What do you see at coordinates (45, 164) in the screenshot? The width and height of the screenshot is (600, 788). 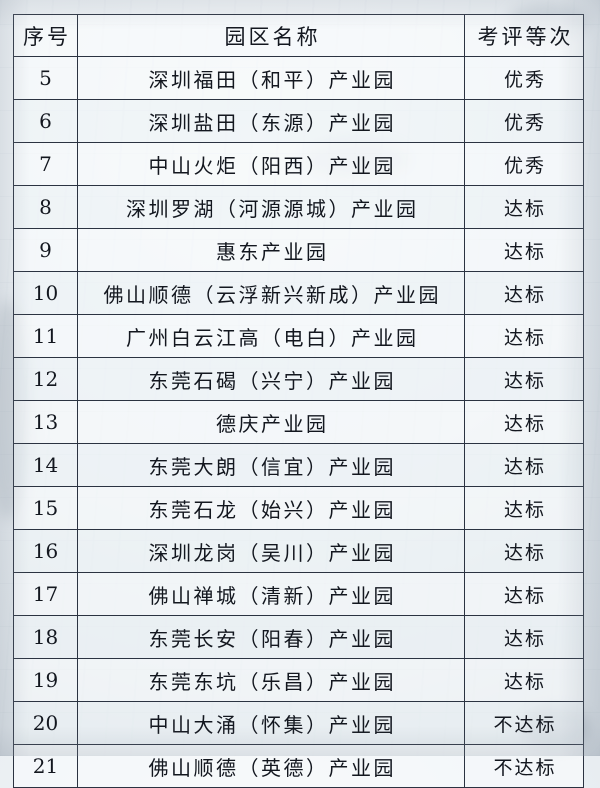 I see `cell-serial-number: 7` at bounding box center [45, 164].